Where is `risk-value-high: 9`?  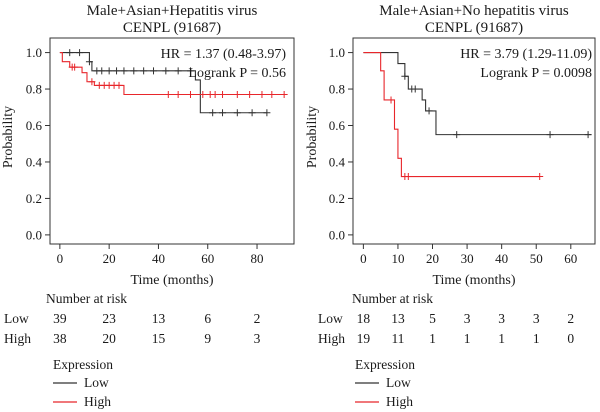 risk-value-high: 9 is located at coordinates (207, 338).